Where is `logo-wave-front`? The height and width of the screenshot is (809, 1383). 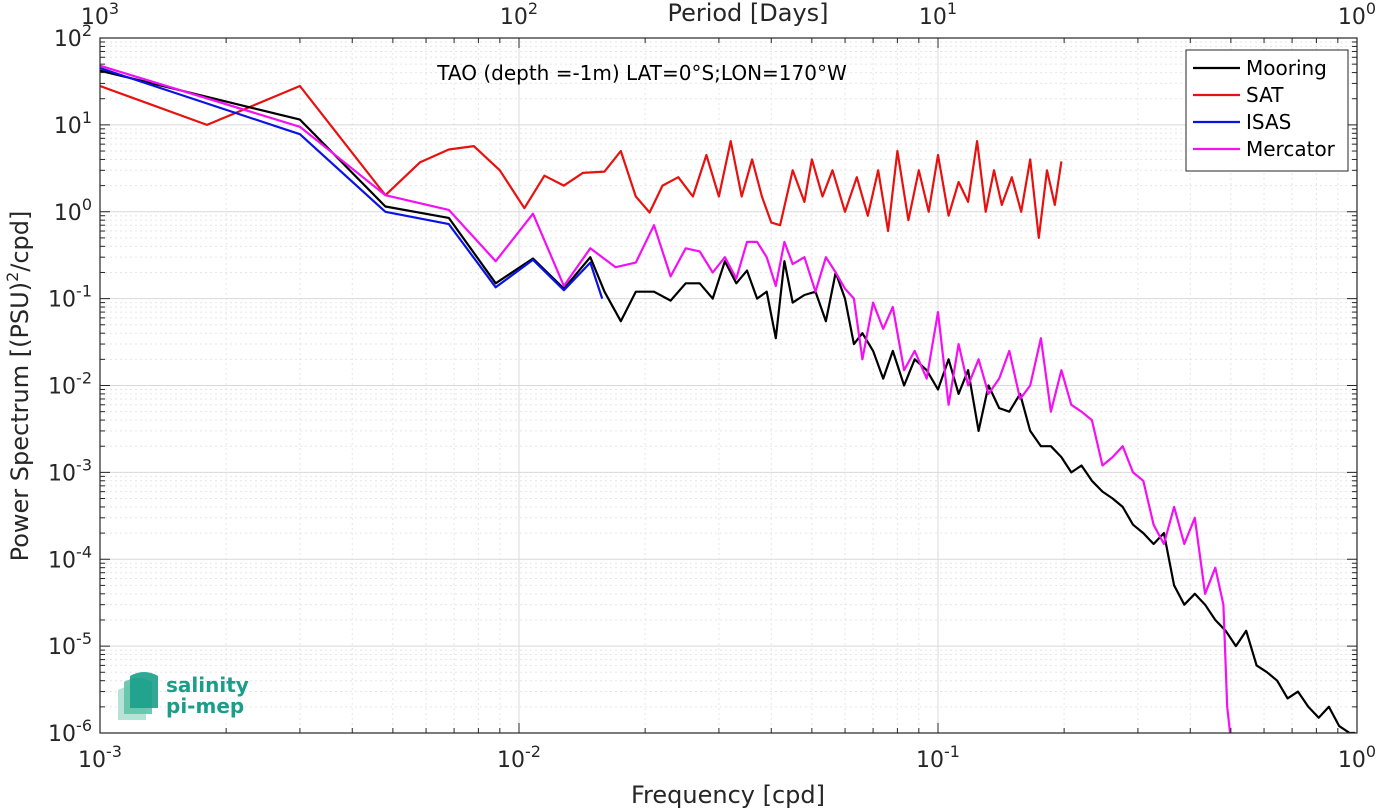
logo-wave-front is located at coordinates (144, 690).